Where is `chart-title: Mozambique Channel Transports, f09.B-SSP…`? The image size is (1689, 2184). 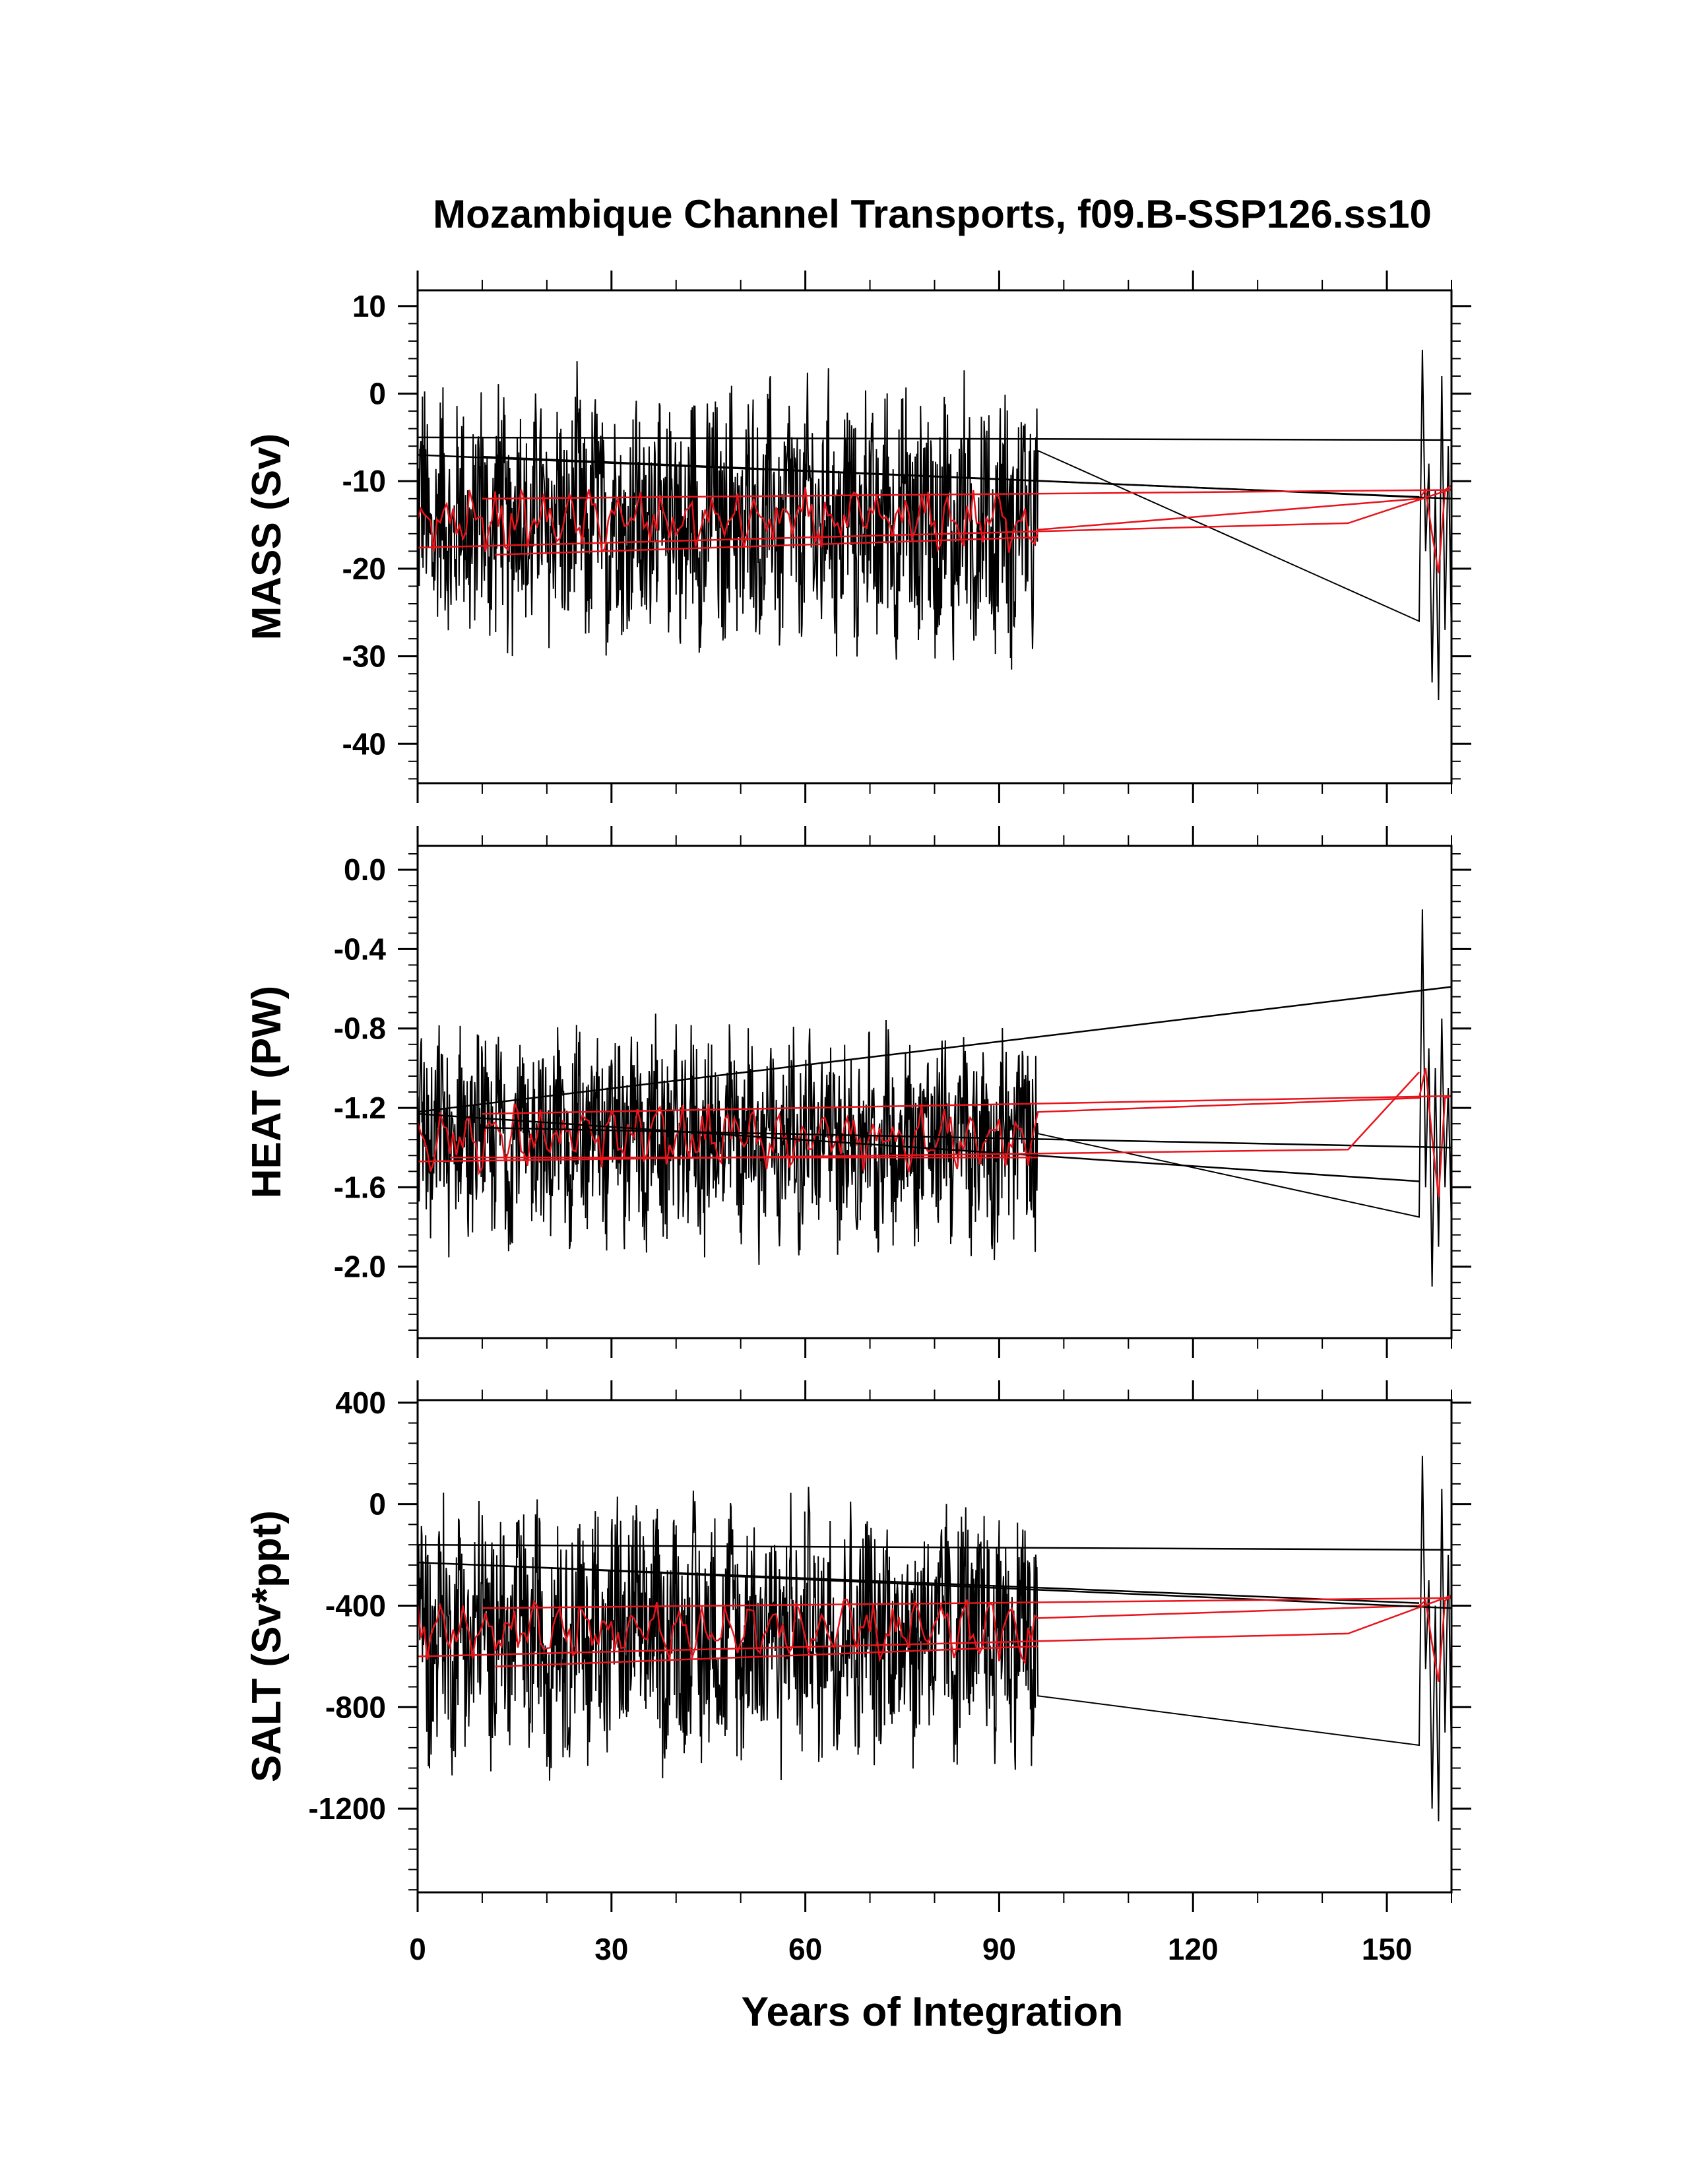 chart-title: Mozambique Channel Transports, f09.B-SSP… is located at coordinates (932, 214).